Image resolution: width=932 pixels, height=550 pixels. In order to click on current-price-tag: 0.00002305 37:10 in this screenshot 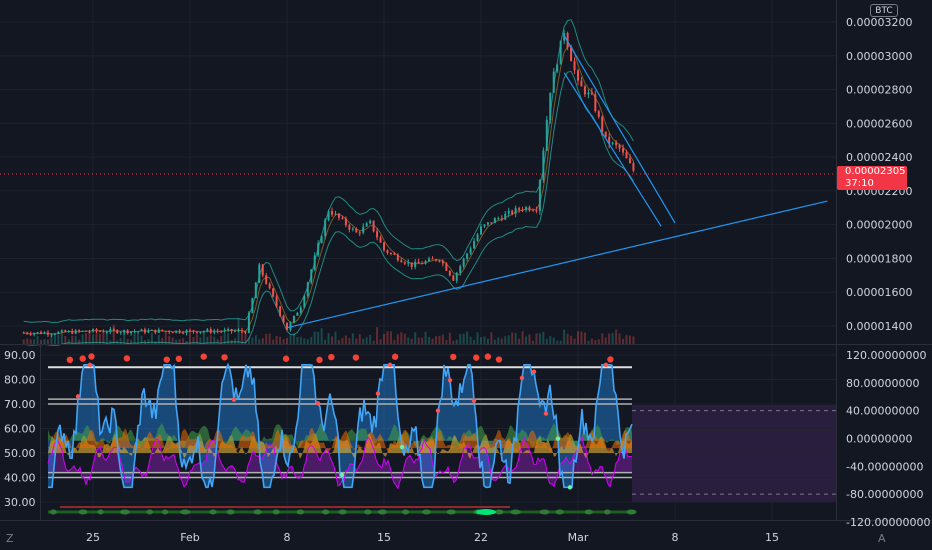, I will do `click(872, 178)`.